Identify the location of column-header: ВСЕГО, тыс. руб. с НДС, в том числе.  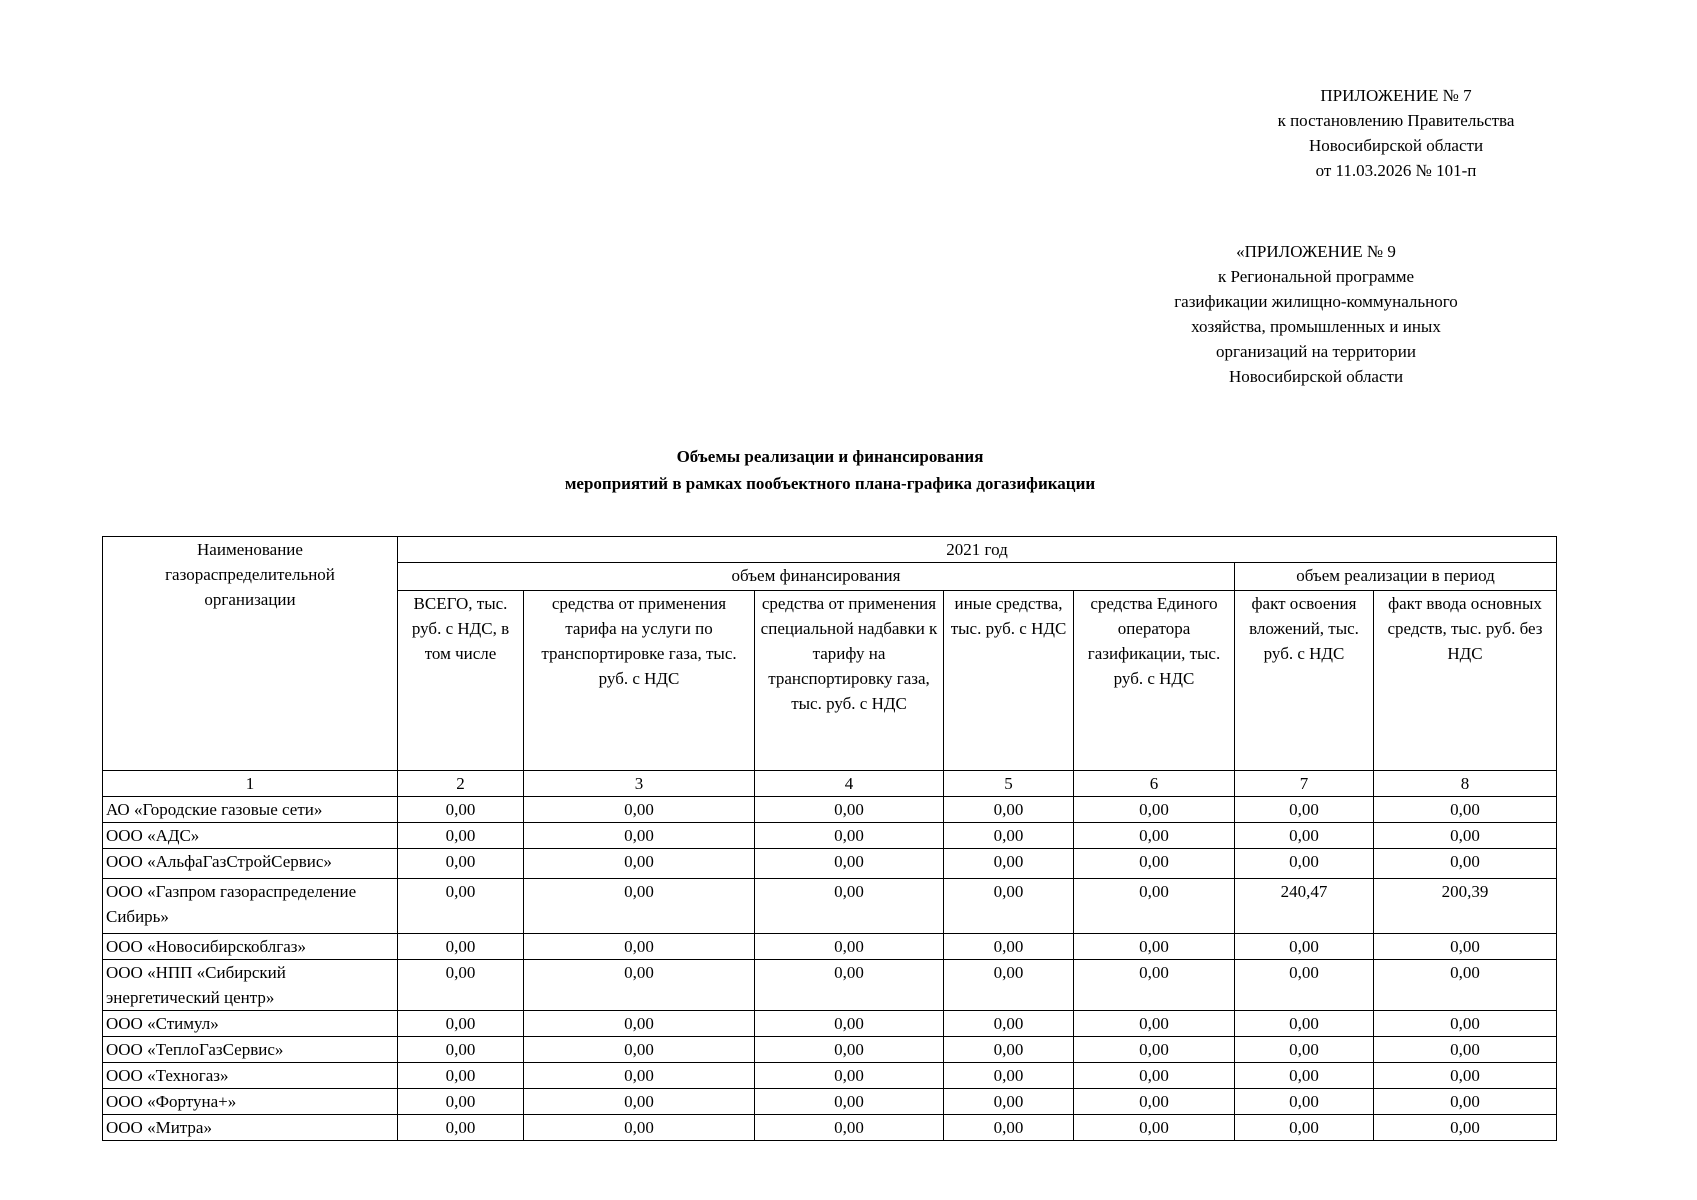
(460, 680).